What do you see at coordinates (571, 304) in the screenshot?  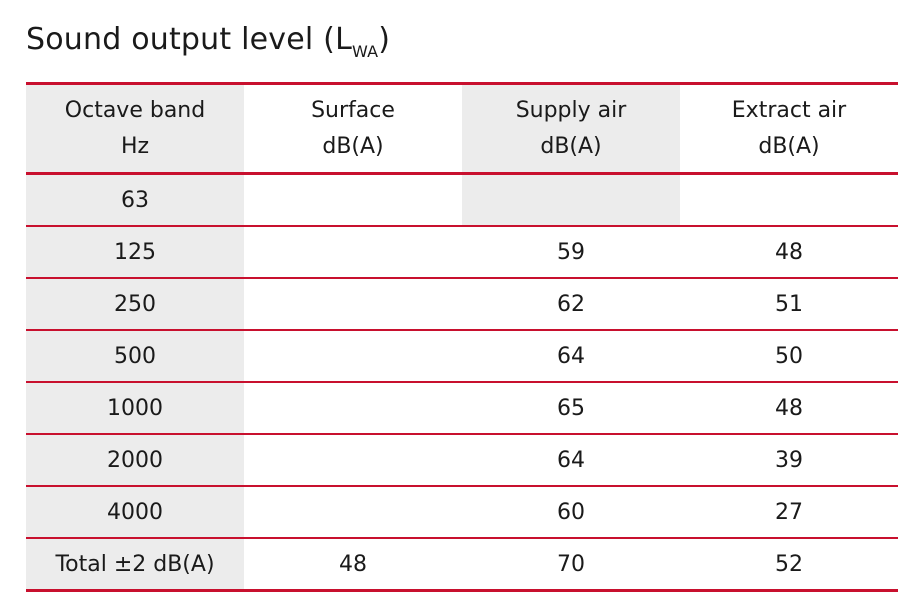 I see `cell-supply: 62` at bounding box center [571, 304].